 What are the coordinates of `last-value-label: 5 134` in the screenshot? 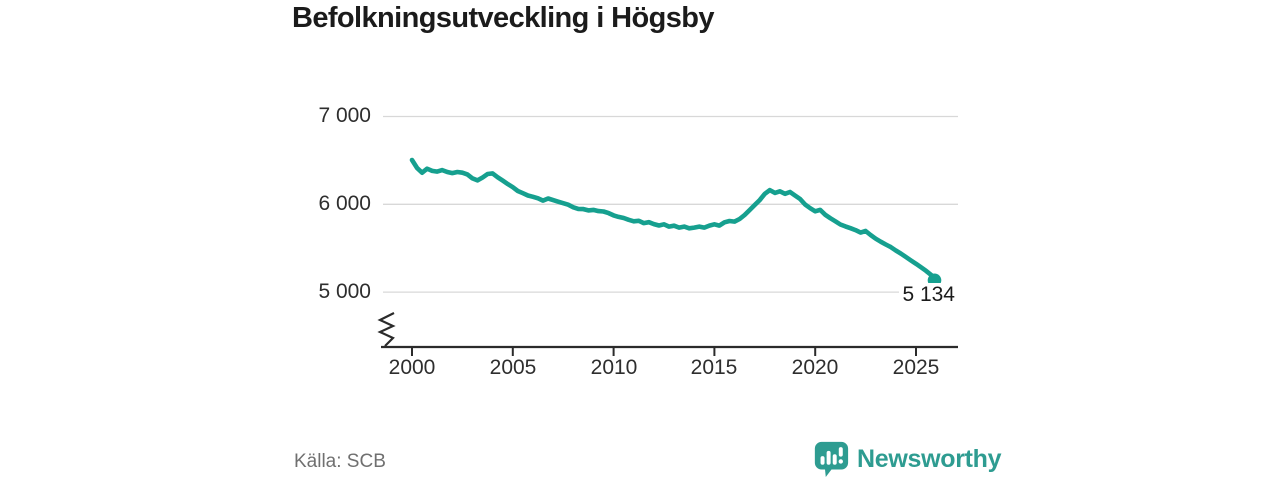 It's located at (928, 295).